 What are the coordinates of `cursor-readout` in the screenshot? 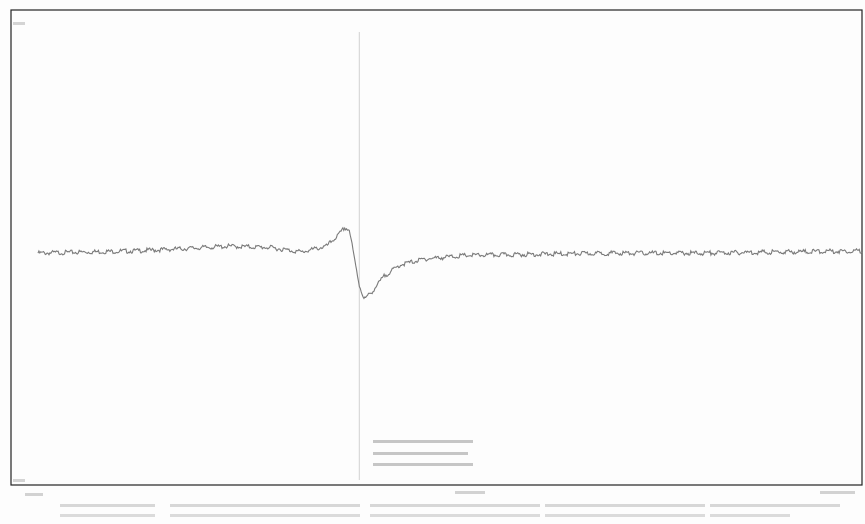 It's located at (423, 453).